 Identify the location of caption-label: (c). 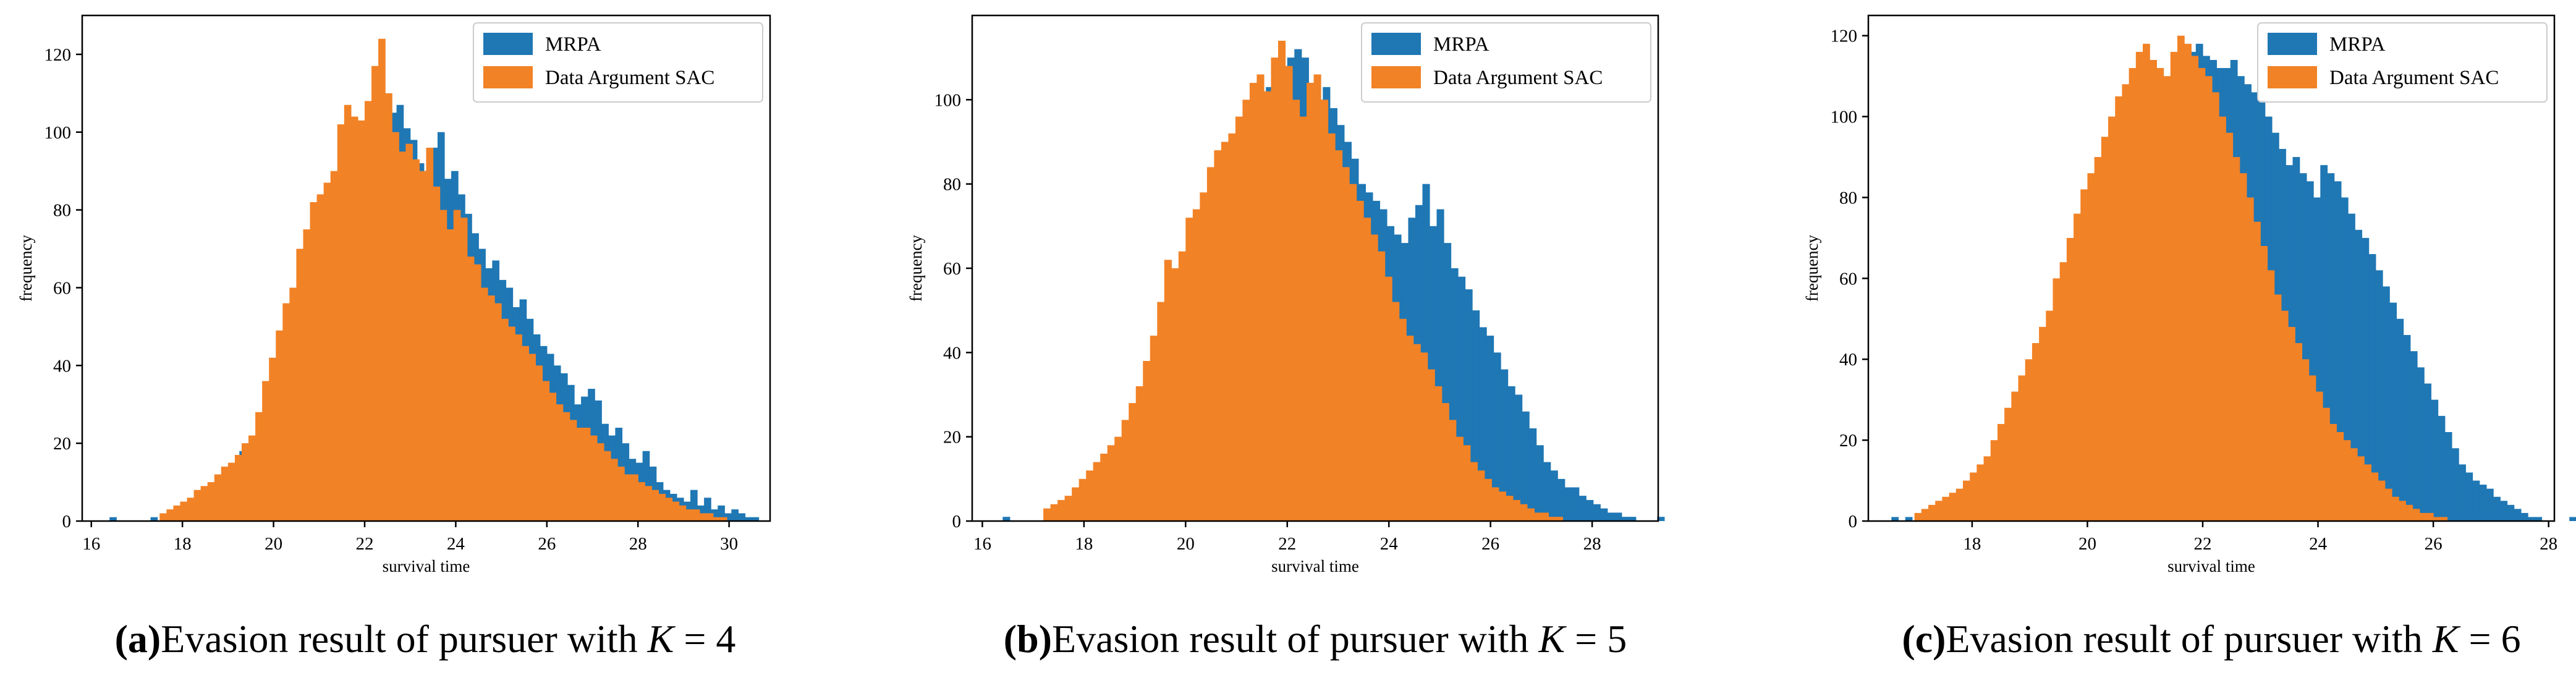
(1924, 639).